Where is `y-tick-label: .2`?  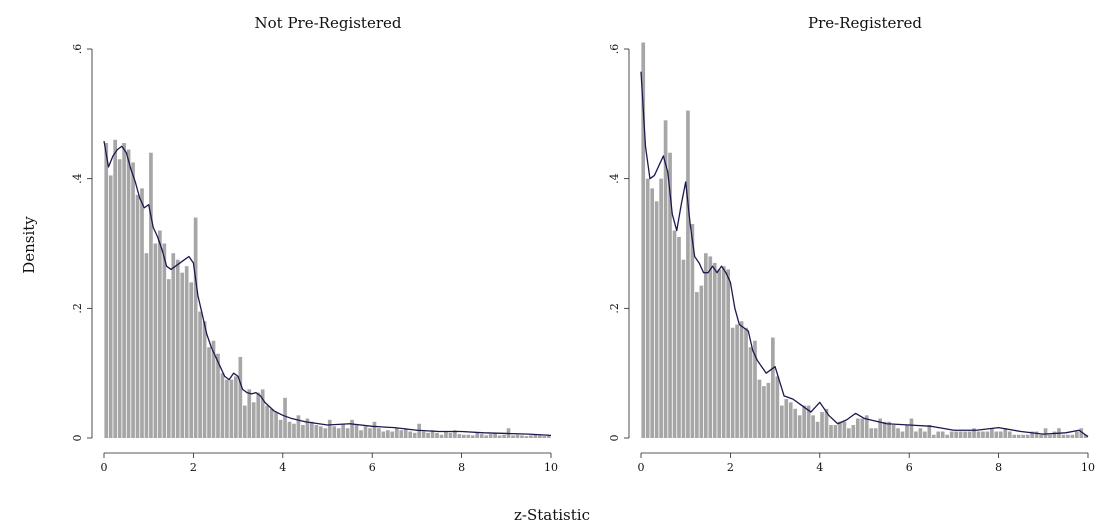 y-tick-label: .2 is located at coordinates (614, 308).